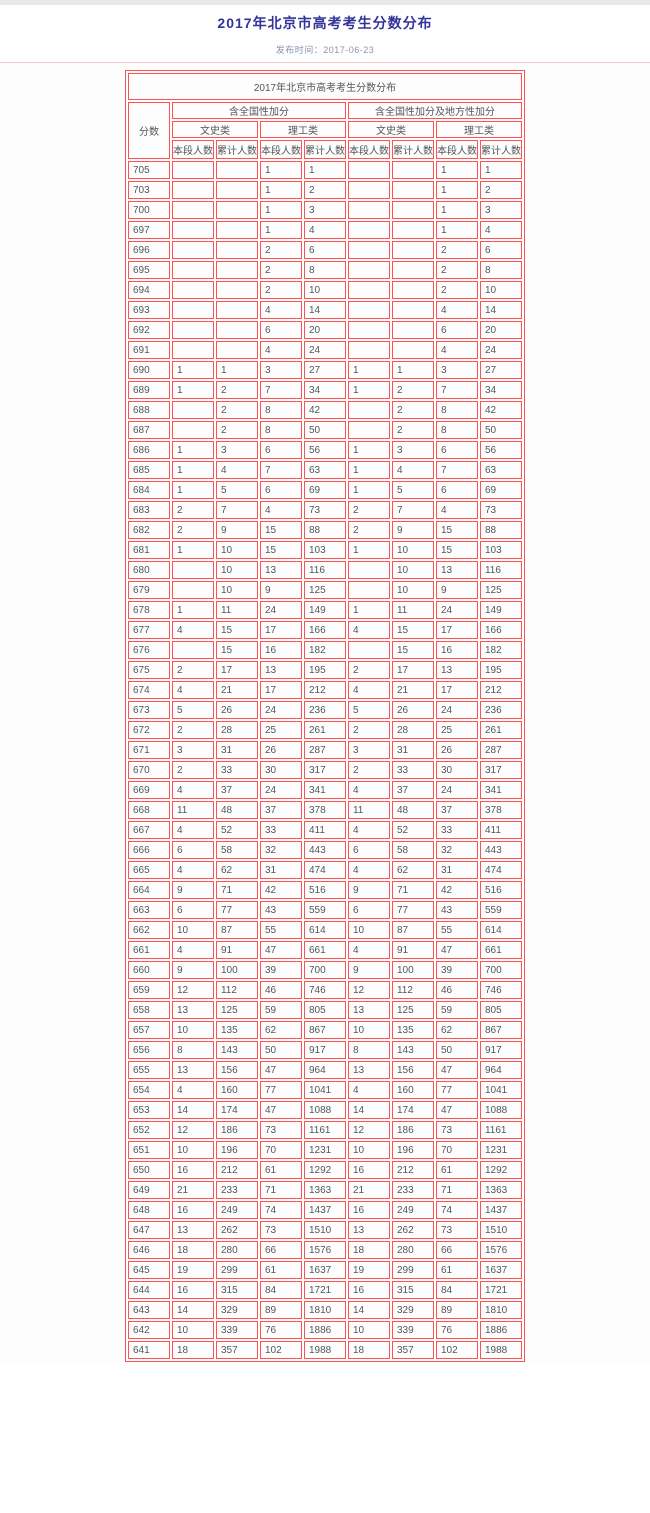 This screenshot has height=1513, width=650. What do you see at coordinates (148, 970) in the screenshot?
I see `score-cell: 660` at bounding box center [148, 970].